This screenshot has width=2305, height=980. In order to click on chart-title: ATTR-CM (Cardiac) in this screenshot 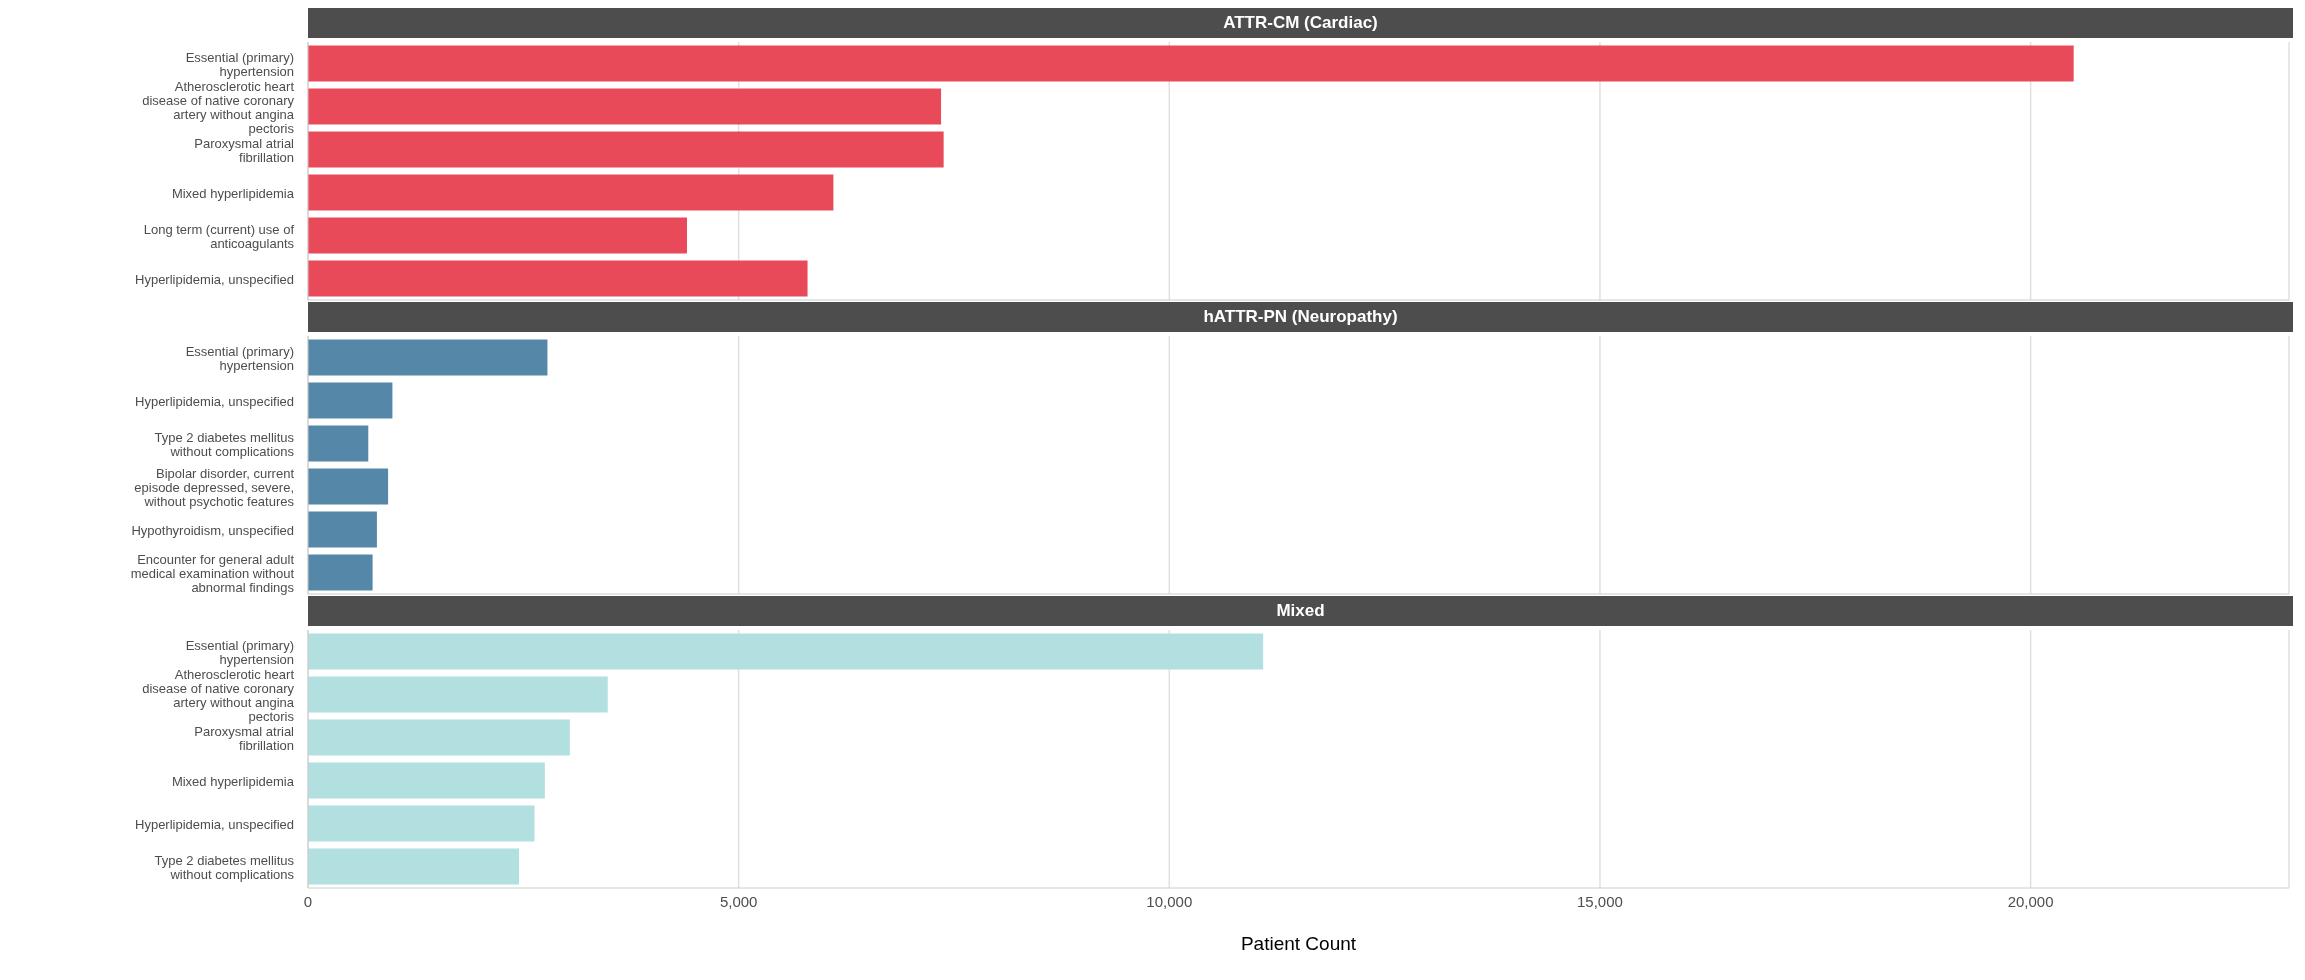, I will do `click(1300, 23)`.